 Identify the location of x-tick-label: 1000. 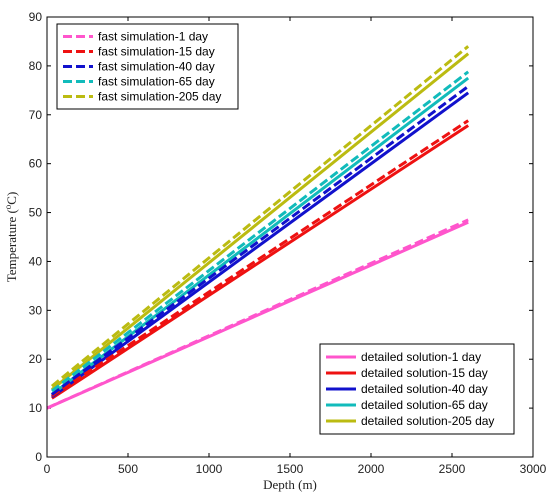
(209, 469).